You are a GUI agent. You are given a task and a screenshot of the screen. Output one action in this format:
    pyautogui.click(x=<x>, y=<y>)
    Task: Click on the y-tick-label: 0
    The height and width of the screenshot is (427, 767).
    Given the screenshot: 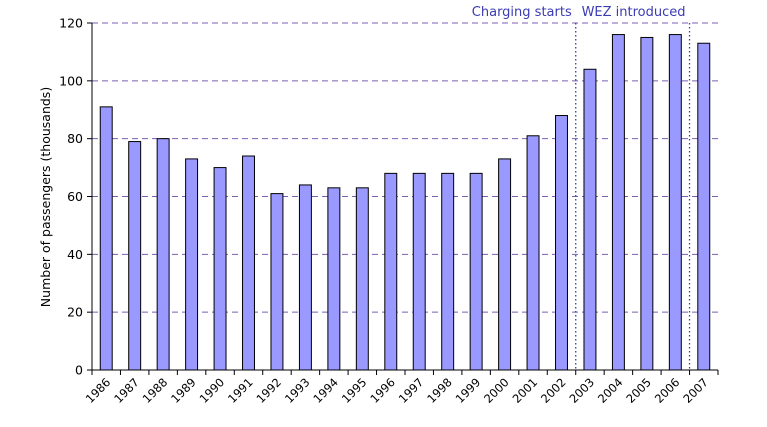 What is the action you would take?
    pyautogui.click(x=79, y=370)
    